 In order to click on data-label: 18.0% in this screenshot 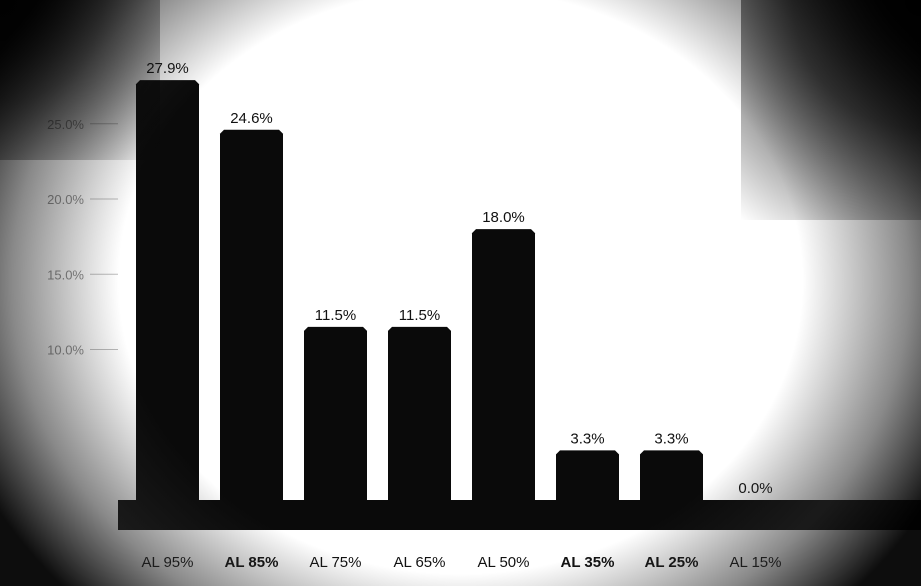, I will do `click(503, 217)`.